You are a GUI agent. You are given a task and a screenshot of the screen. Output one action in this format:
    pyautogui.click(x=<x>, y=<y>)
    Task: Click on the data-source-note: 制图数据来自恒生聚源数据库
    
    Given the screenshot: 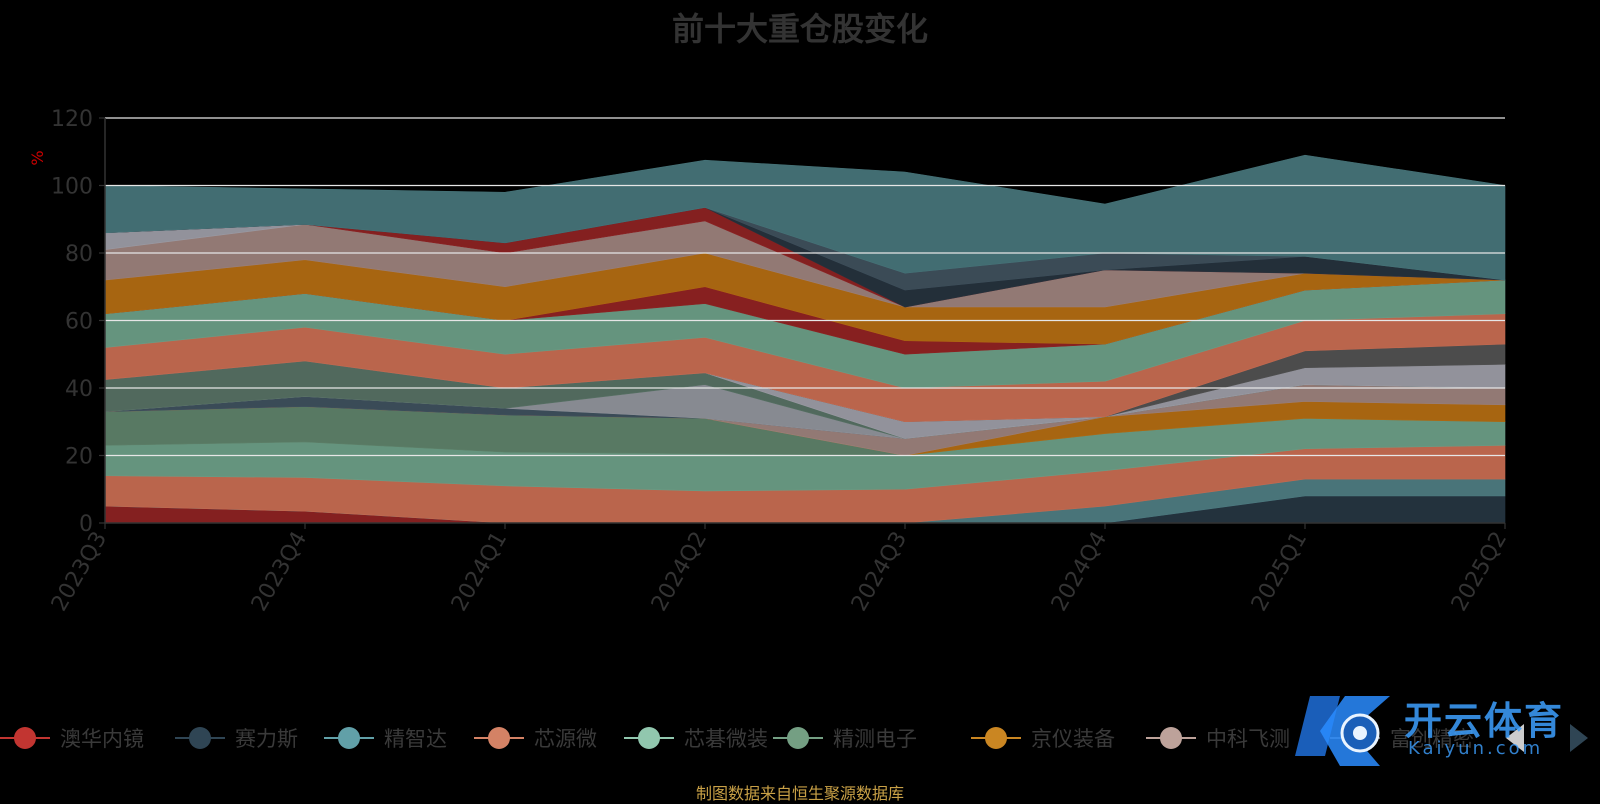 What is the action you would take?
    pyautogui.click(x=799, y=793)
    